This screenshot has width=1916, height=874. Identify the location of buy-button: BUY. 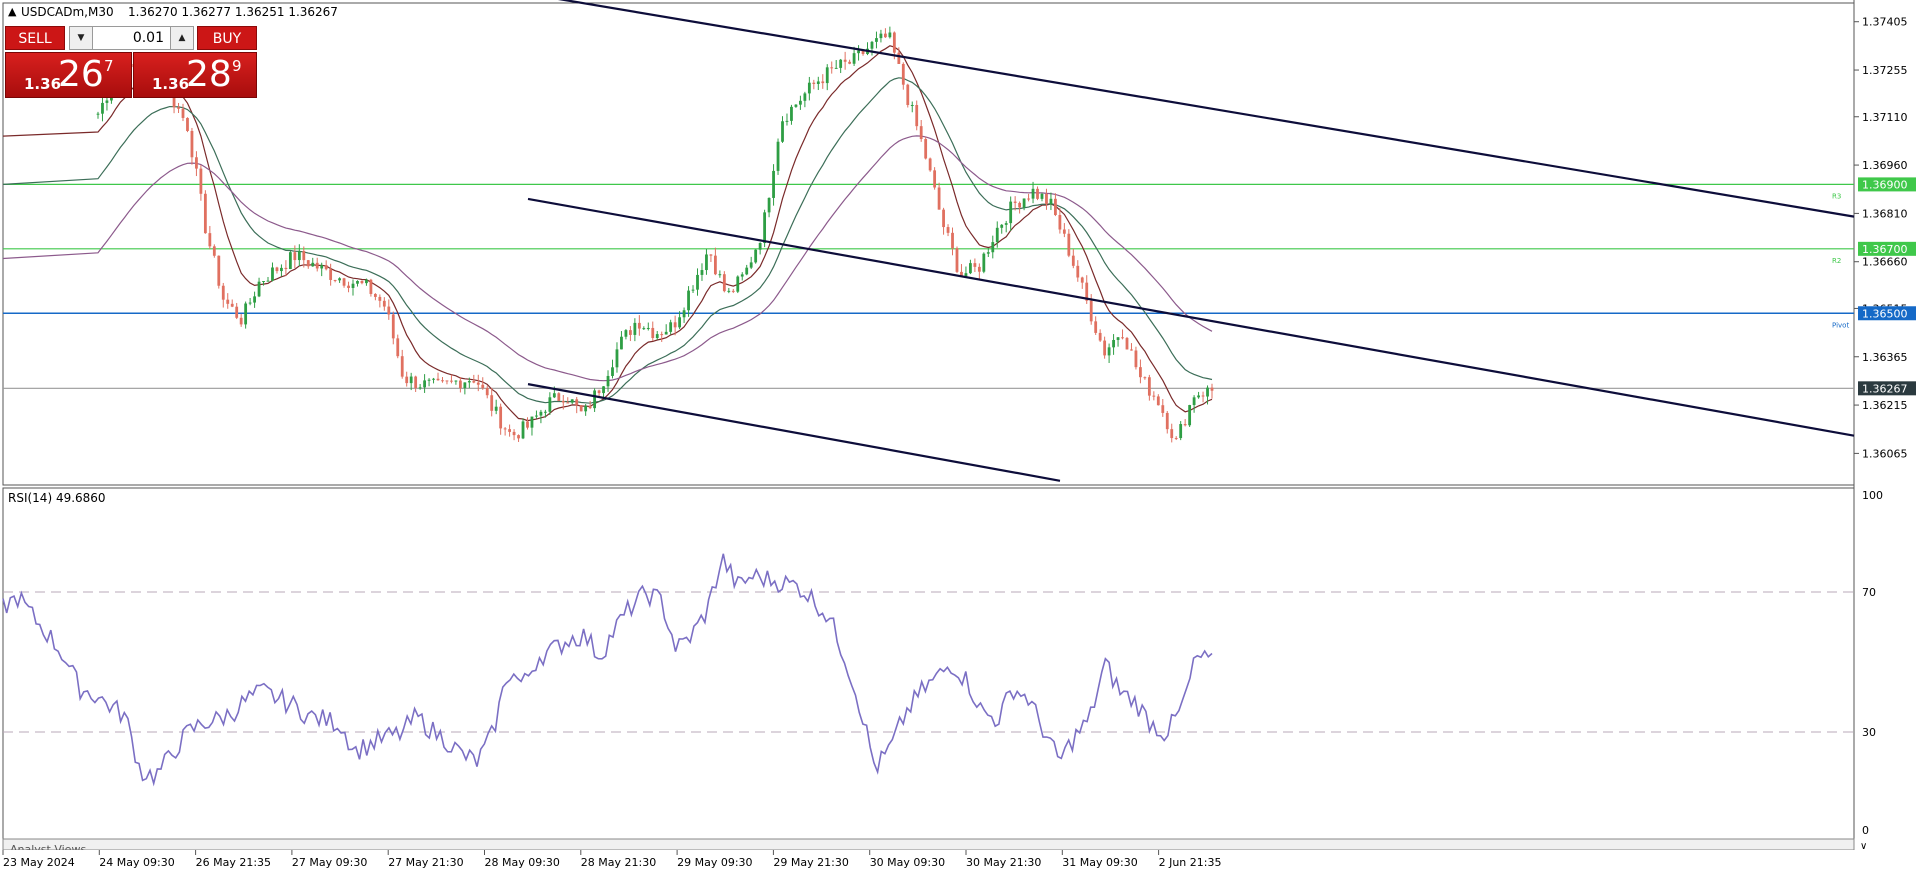
(227, 38).